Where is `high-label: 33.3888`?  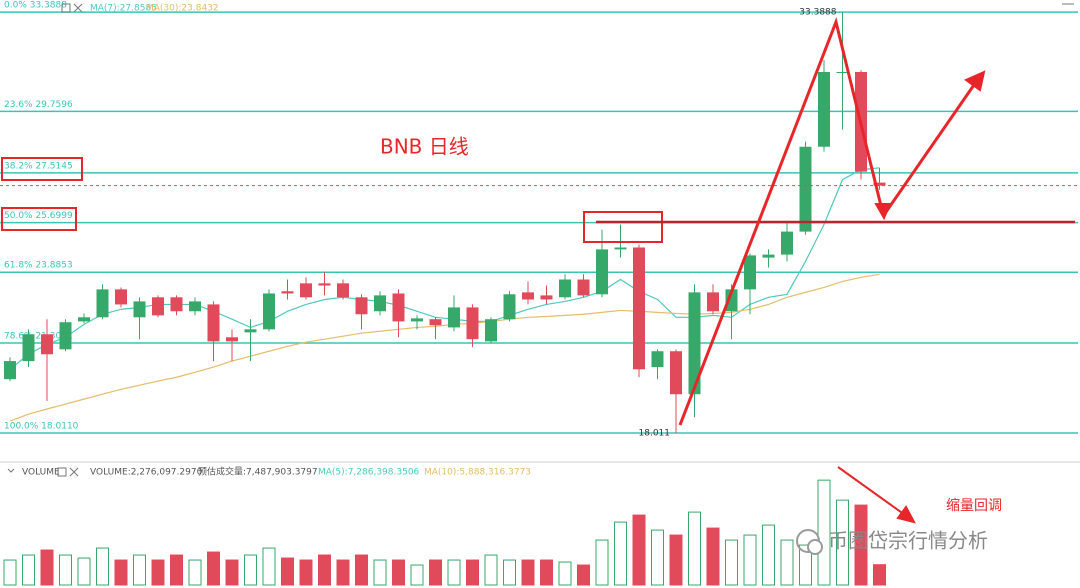 high-label: 33.3888 is located at coordinates (817, 13).